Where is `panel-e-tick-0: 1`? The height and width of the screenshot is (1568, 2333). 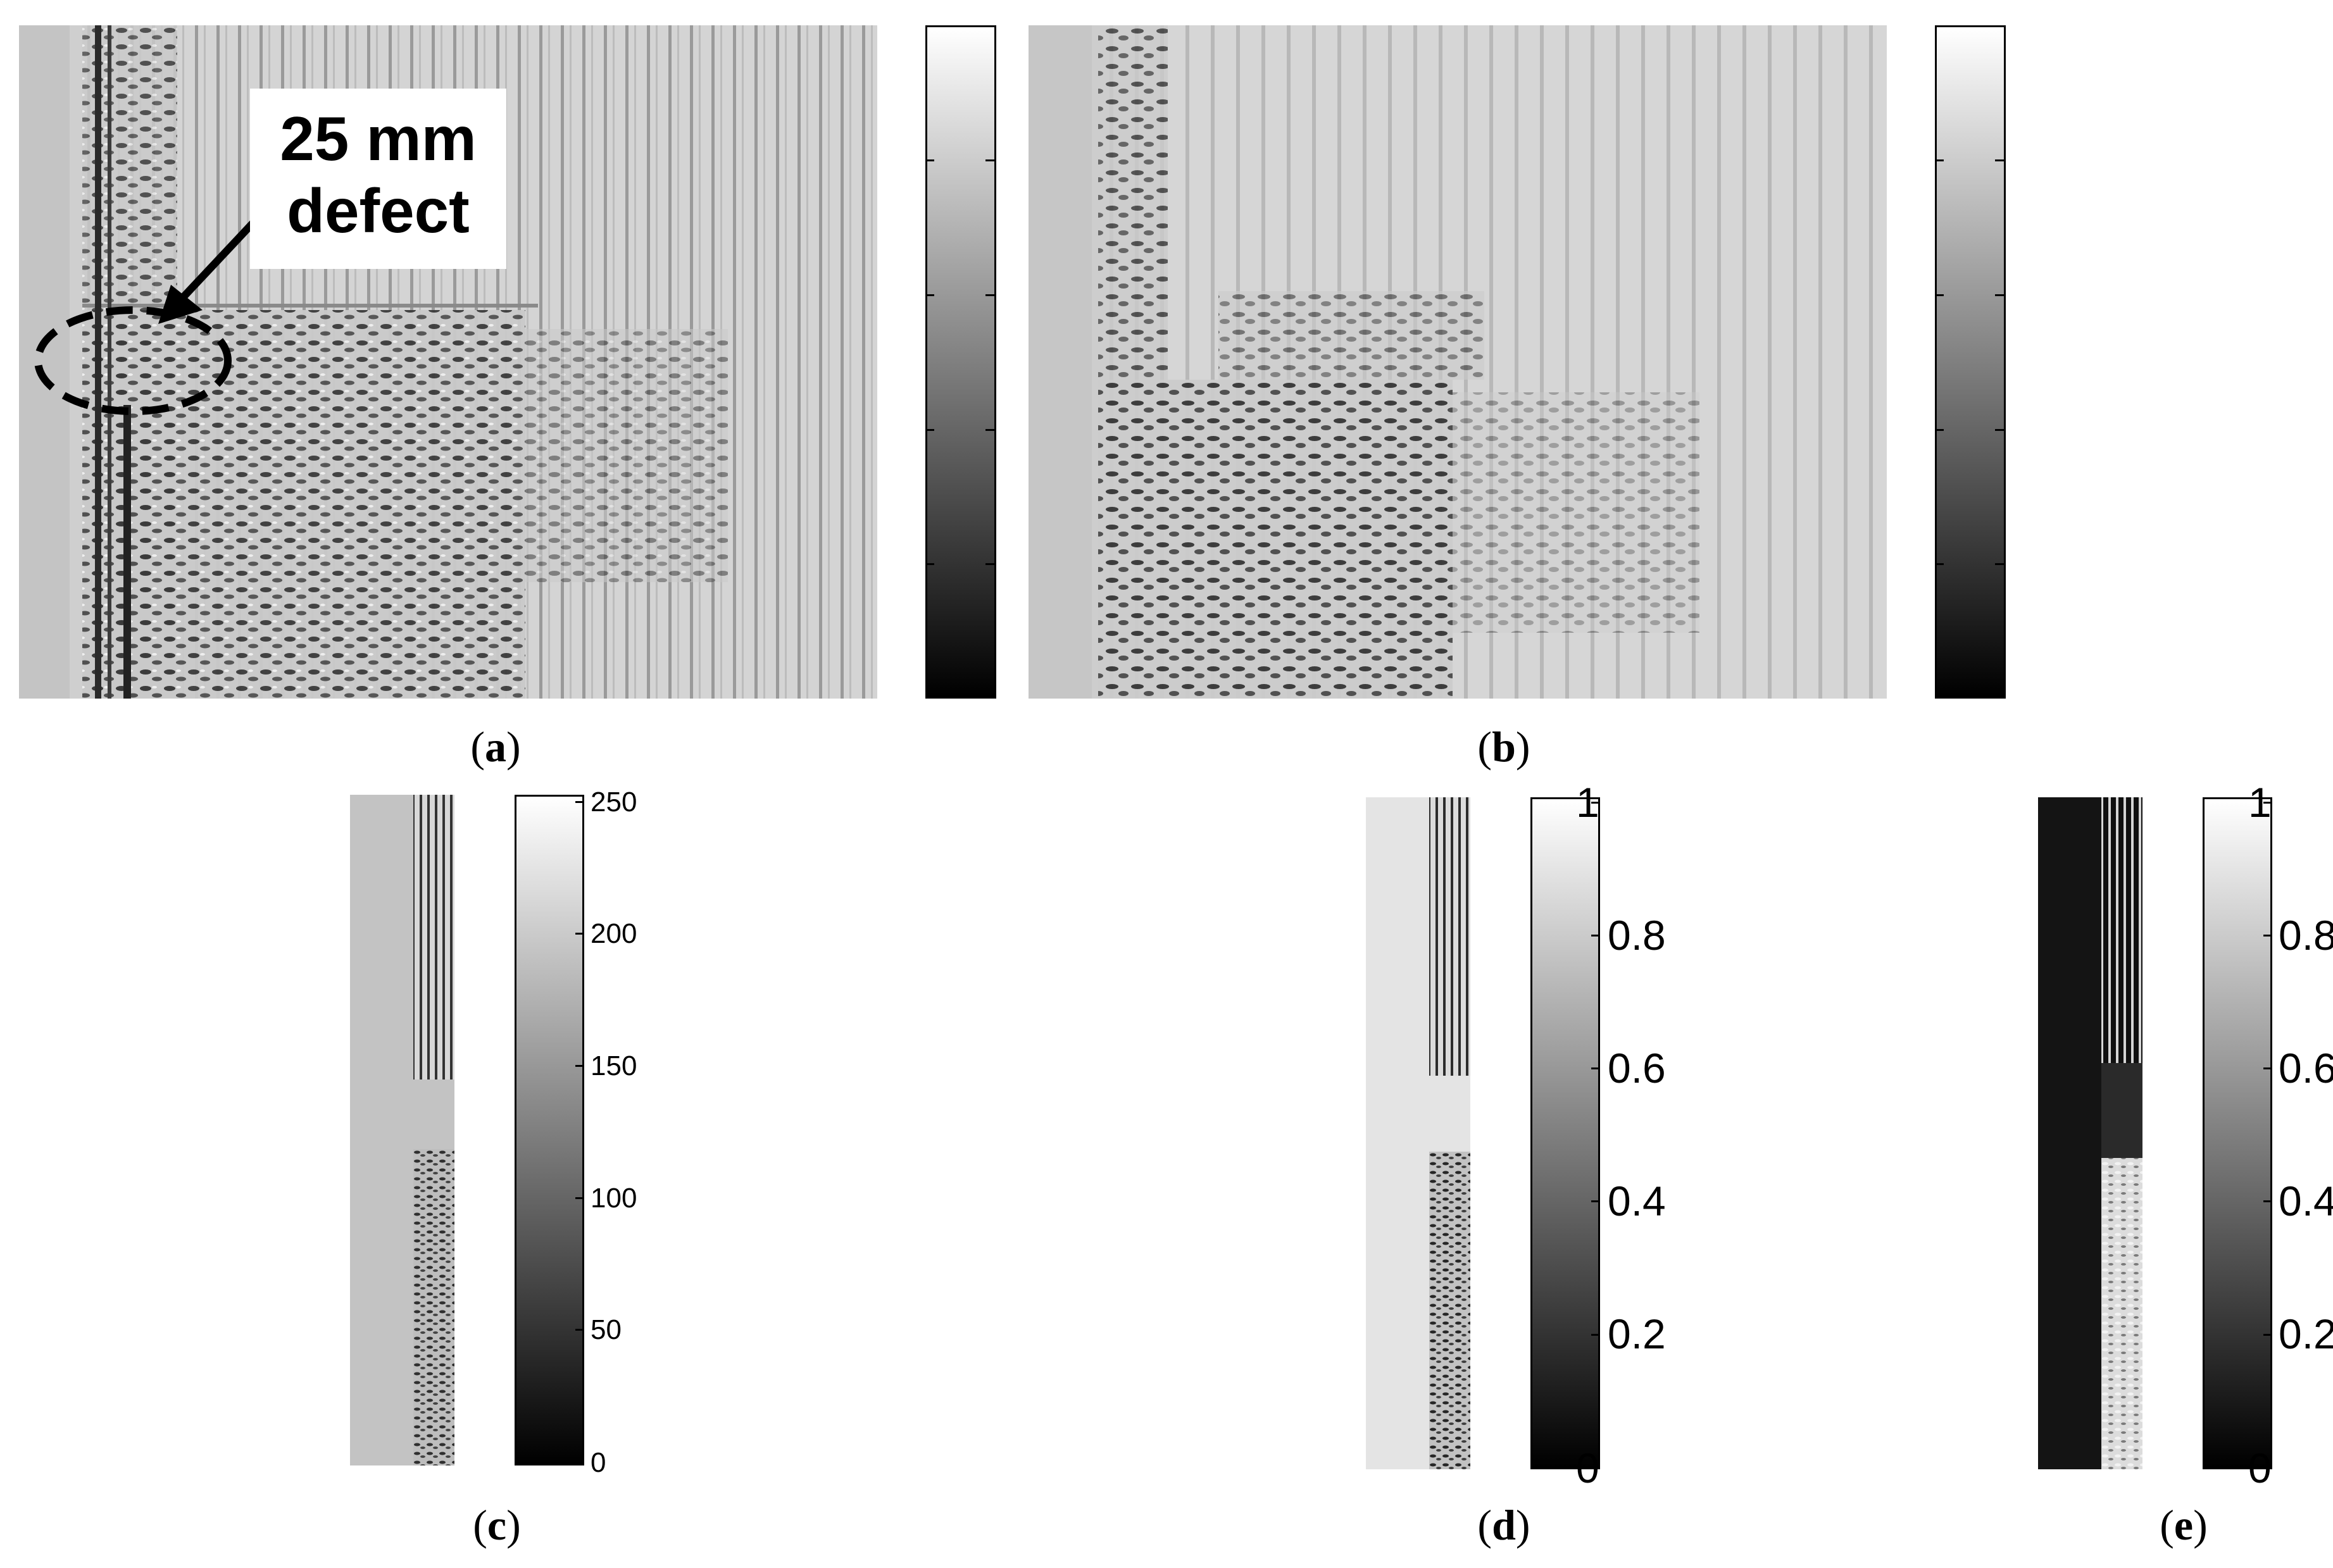
panel-e-tick-0: 1 is located at coordinates (2260, 802).